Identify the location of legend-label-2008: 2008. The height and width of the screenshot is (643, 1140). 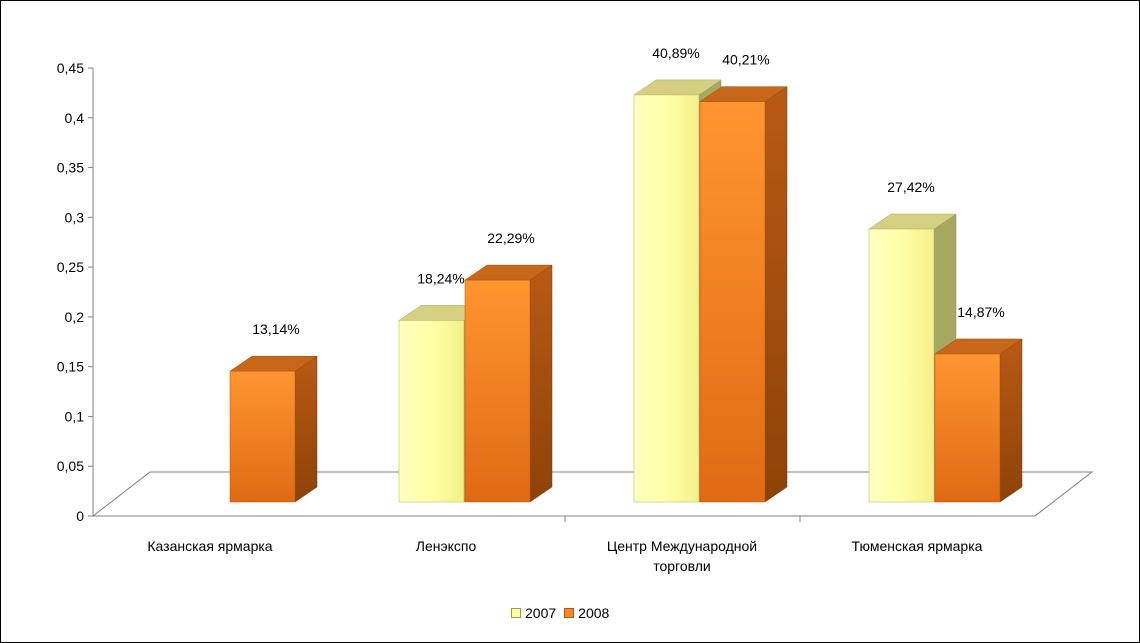
(594, 613).